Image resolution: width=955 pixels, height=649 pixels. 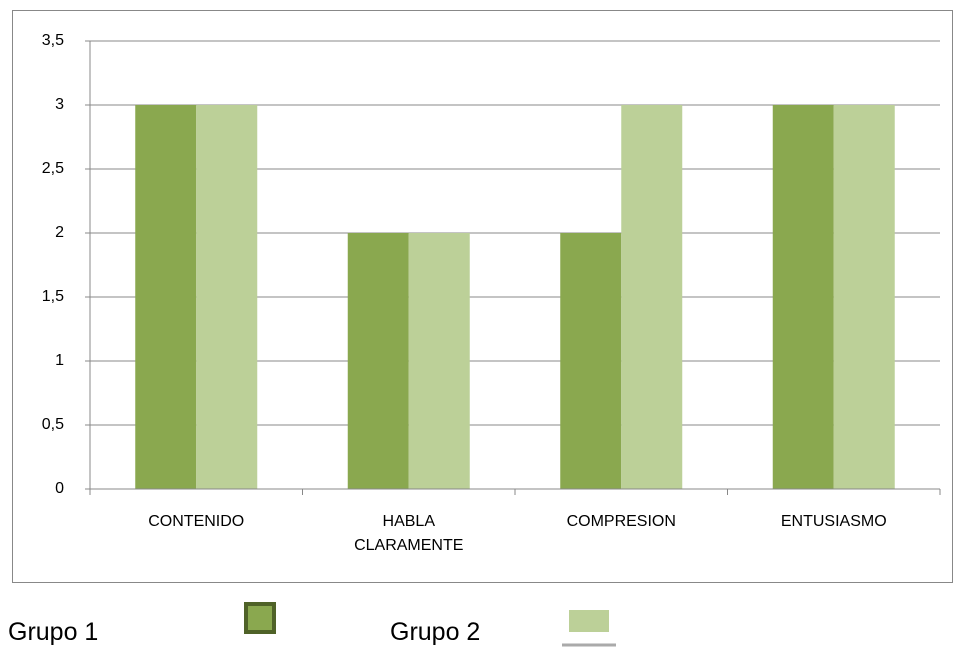 What do you see at coordinates (833, 521) in the screenshot?
I see `x-tick-label: ENTUSIASMO` at bounding box center [833, 521].